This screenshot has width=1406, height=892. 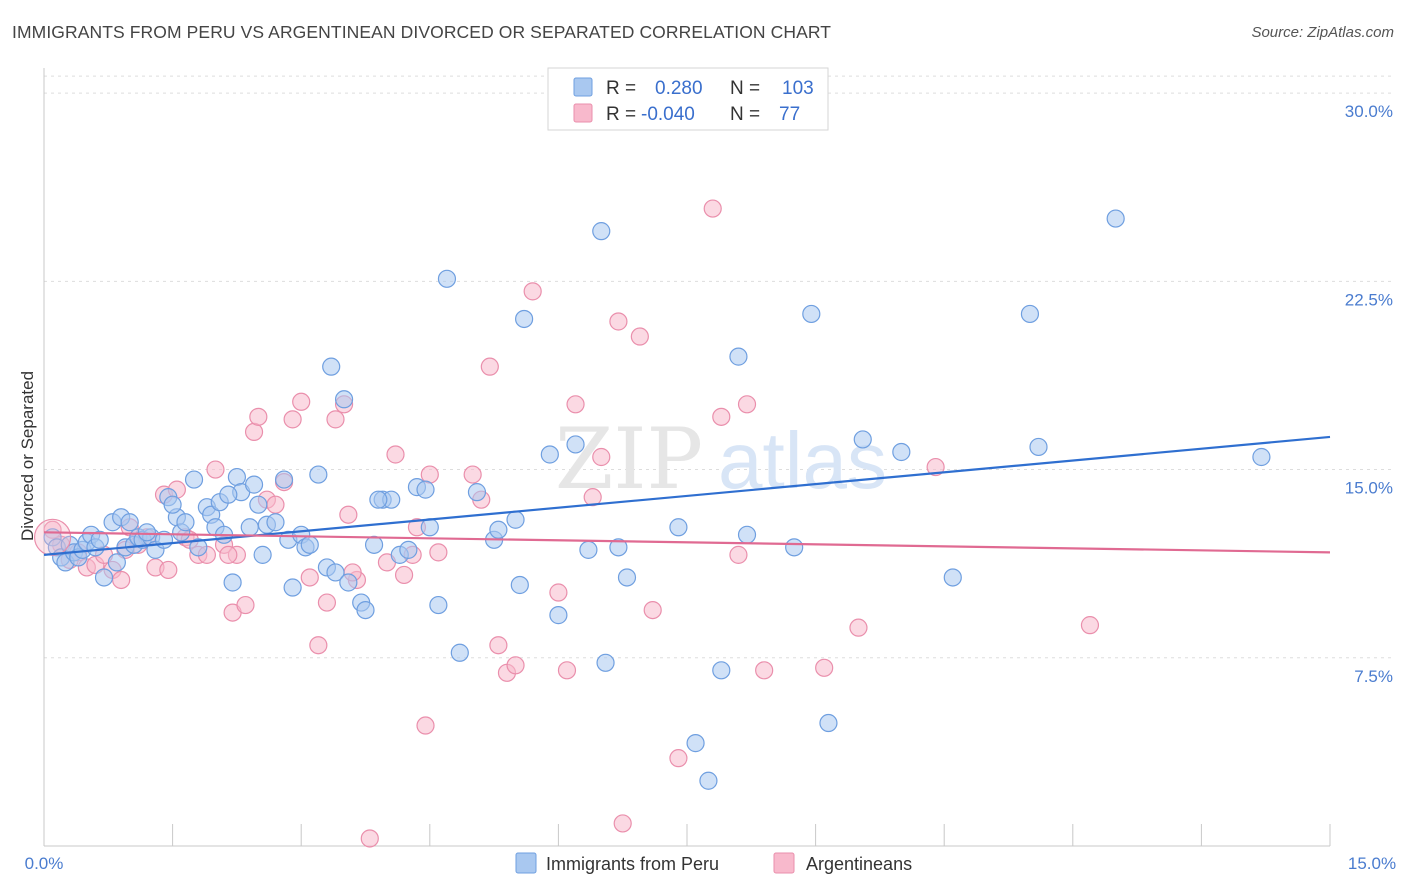 I want to click on y-axis-label: Divorced or Separated, so click(x=27, y=456).